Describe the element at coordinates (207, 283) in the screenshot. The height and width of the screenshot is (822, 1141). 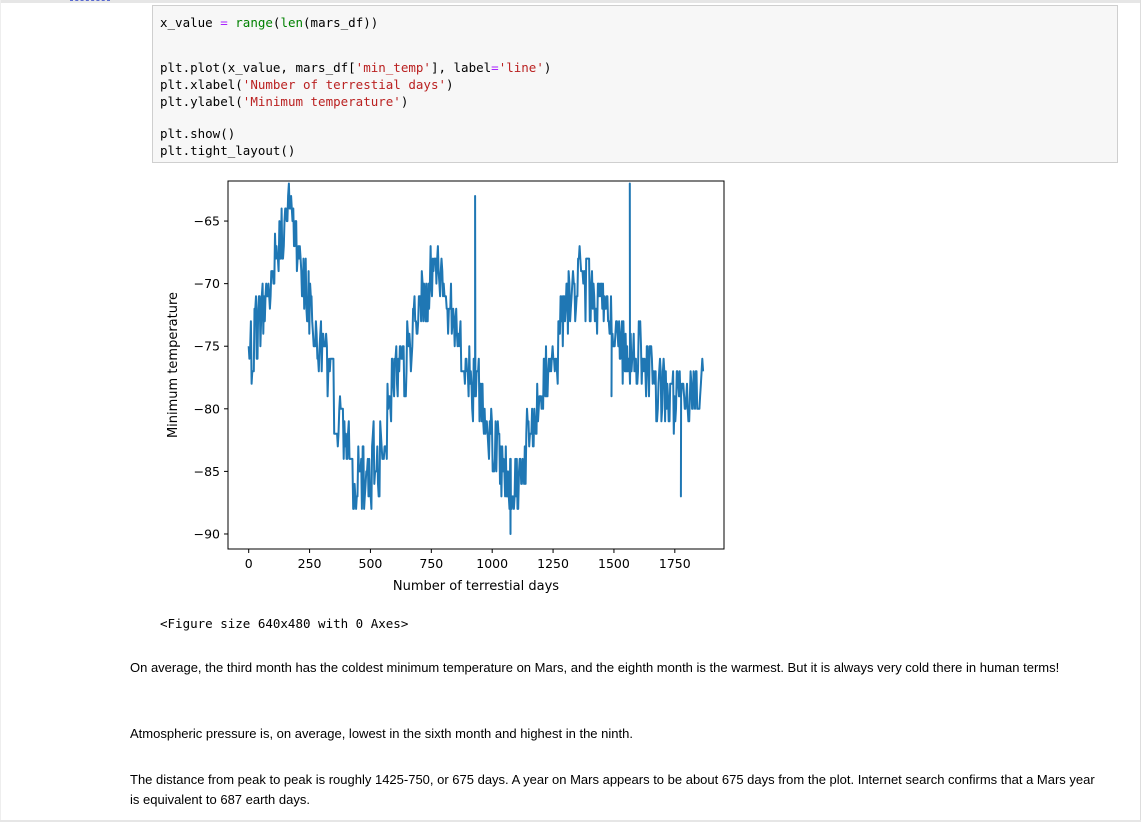
I see `y-tick-label: −70` at that location.